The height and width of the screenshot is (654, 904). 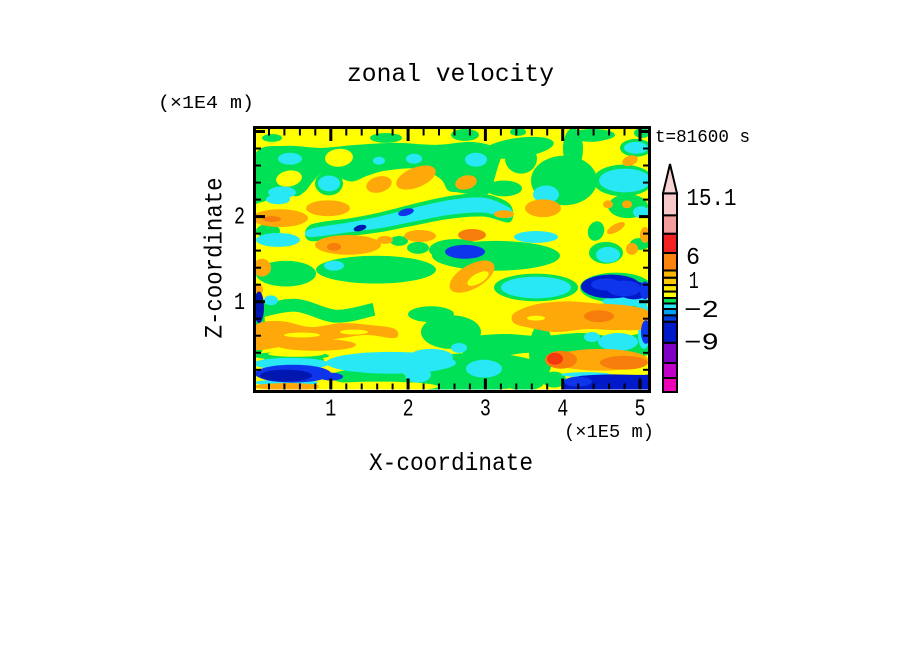 I want to click on svg-text: zonal velocity, so click(x=450, y=74).